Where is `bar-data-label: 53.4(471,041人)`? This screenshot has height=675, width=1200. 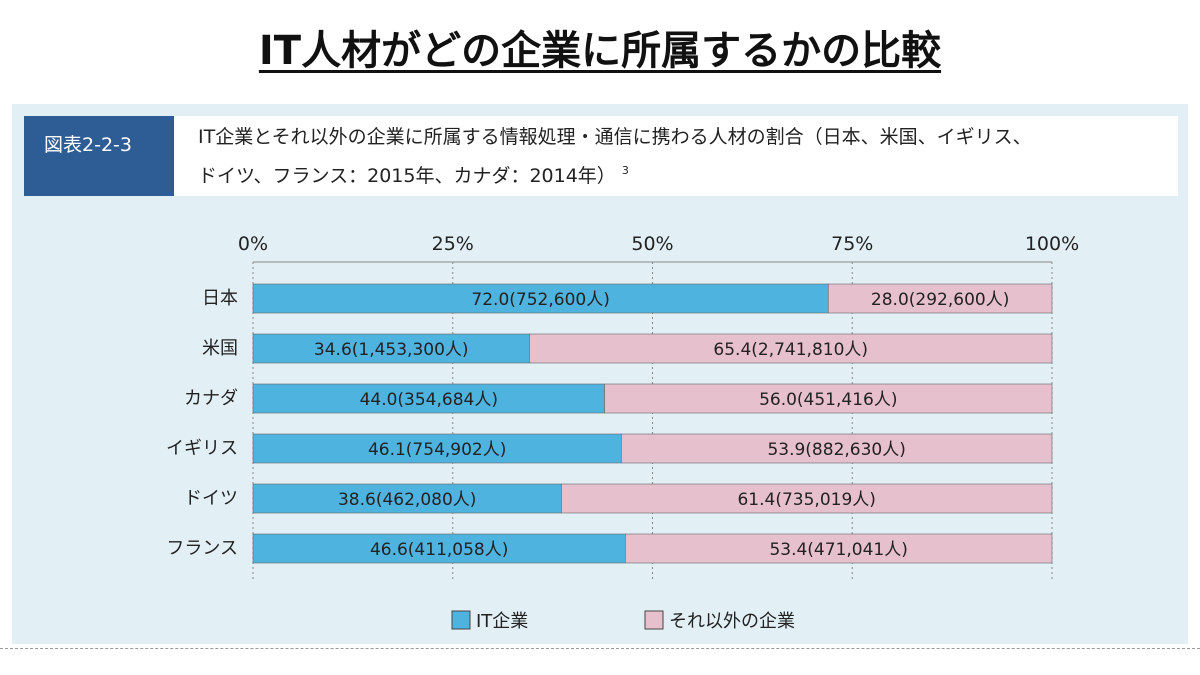 bar-data-label: 53.4(471,041人) is located at coordinates (838, 550).